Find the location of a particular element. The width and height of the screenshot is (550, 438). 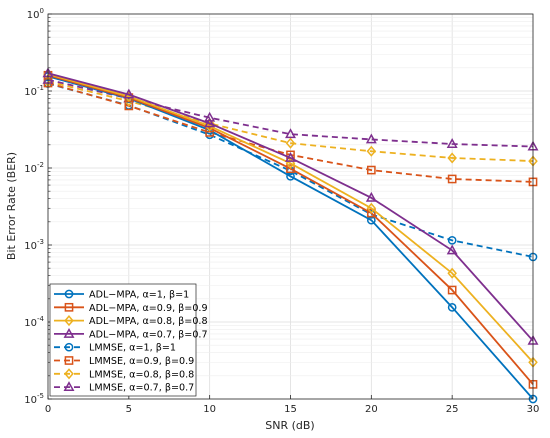

legend-entry: ADL−MPA, α=0.9, β=0.9 is located at coordinates (131, 308).